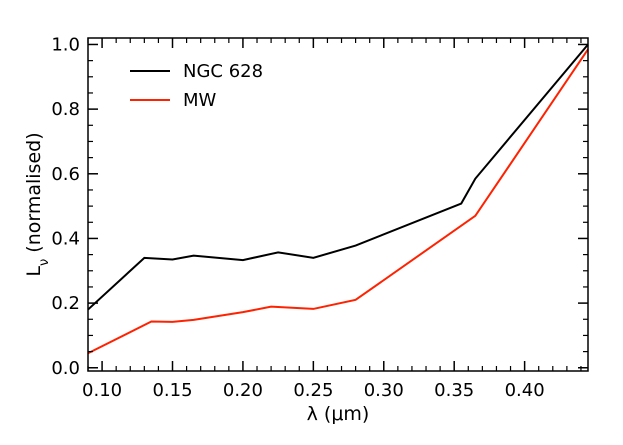  Describe the element at coordinates (65, 303) in the screenshot. I see `y-tick-label: 0.2` at that location.